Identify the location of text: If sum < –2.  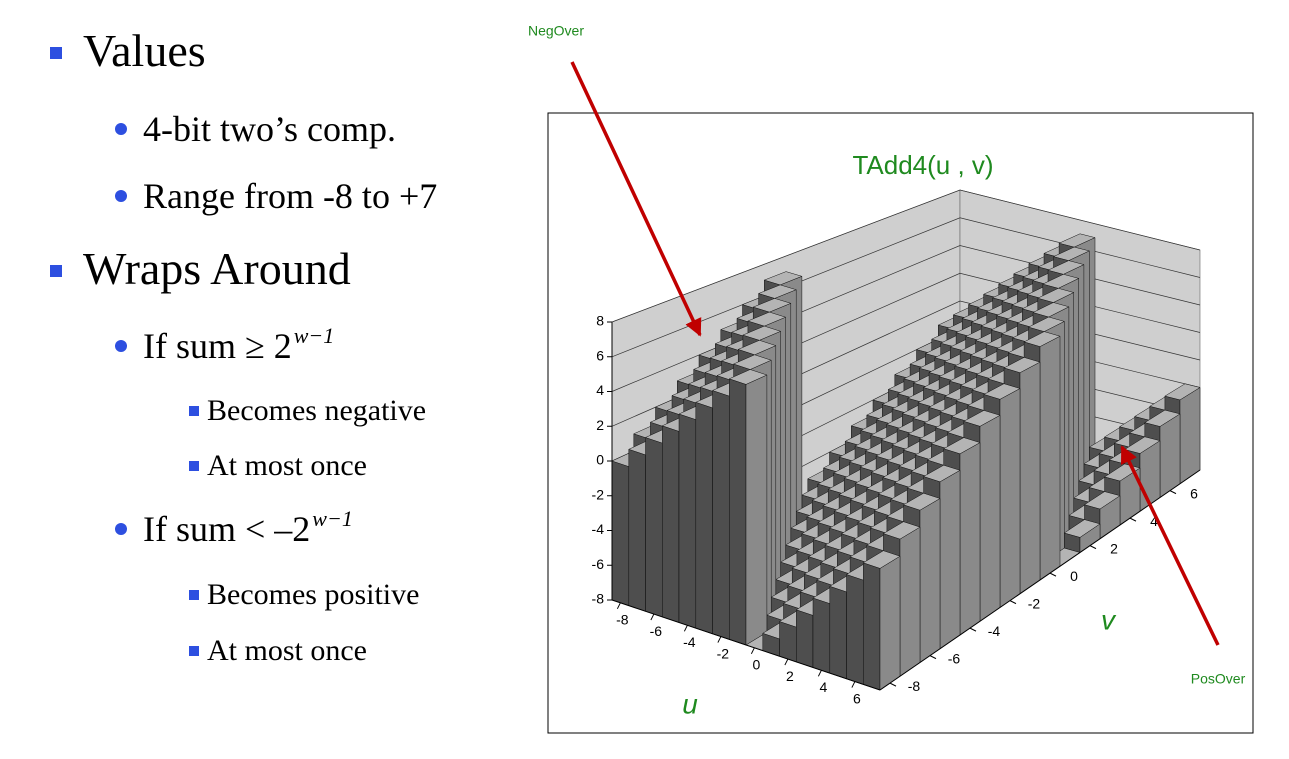
(226, 529).